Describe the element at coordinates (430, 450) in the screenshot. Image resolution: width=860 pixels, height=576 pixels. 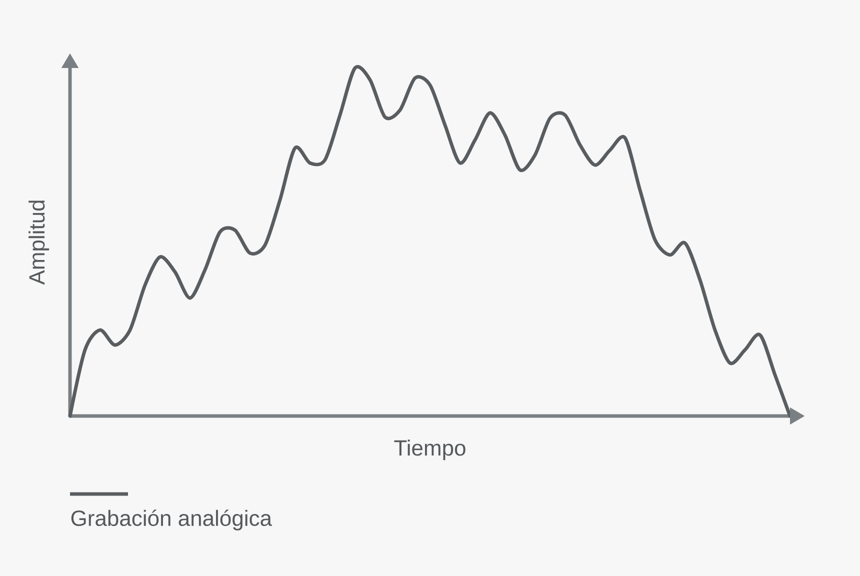
I see `x-axis-title: Tiempo` at that location.